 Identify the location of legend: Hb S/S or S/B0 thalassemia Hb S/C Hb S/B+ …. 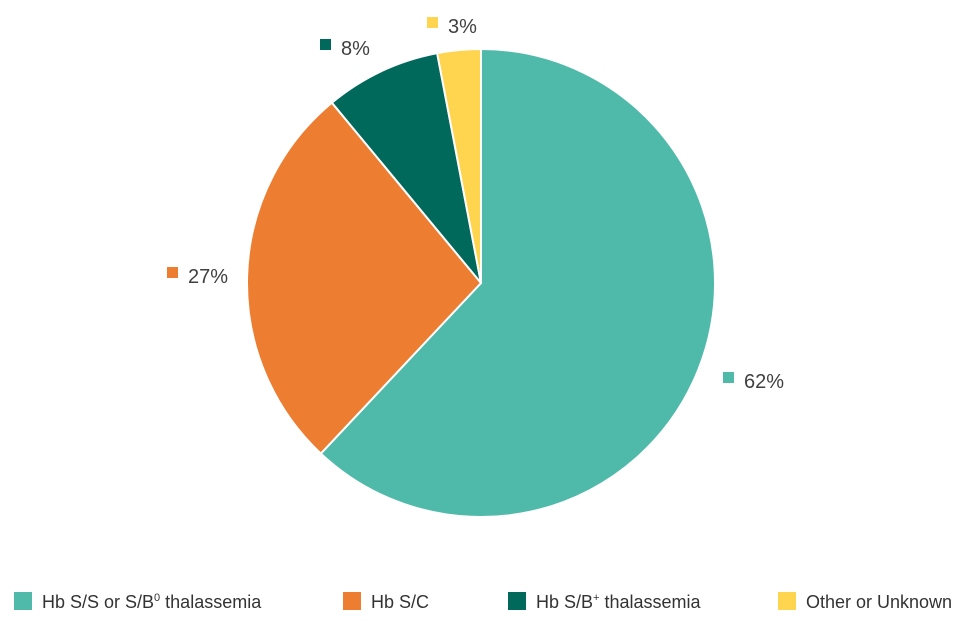
(483, 602).